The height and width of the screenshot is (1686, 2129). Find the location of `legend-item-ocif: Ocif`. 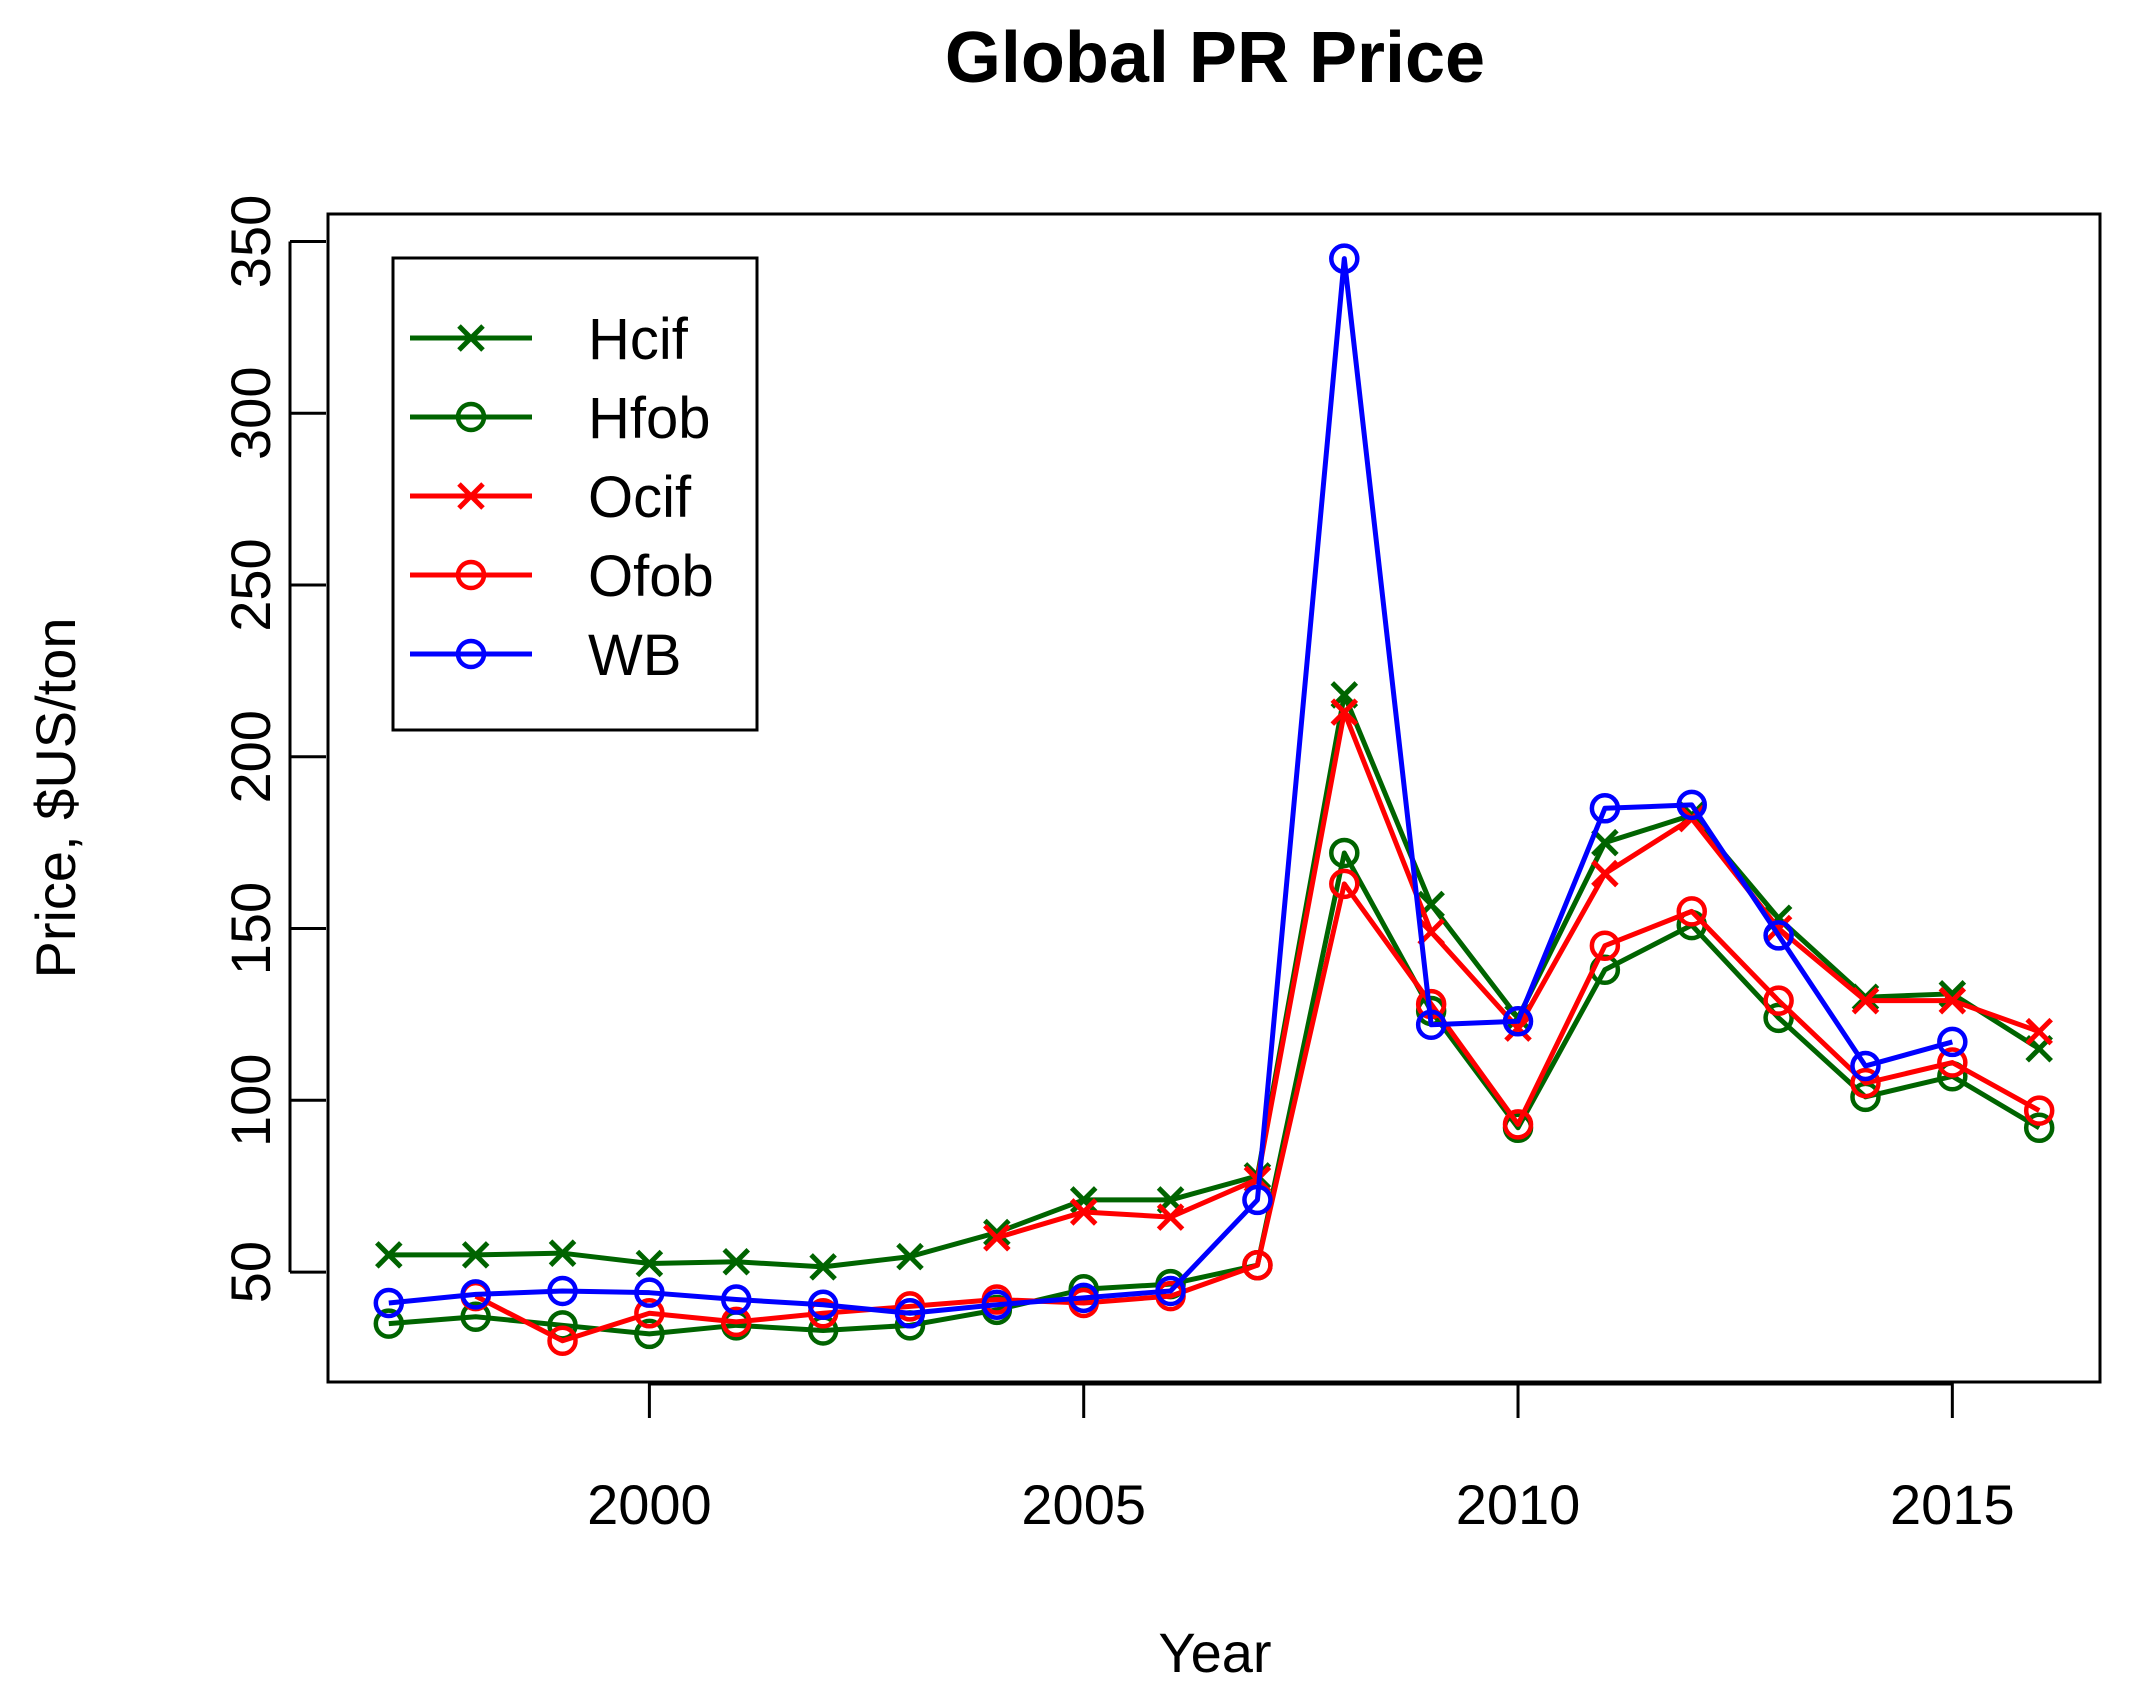

legend-item-ocif: Ocif is located at coordinates (551, 497).